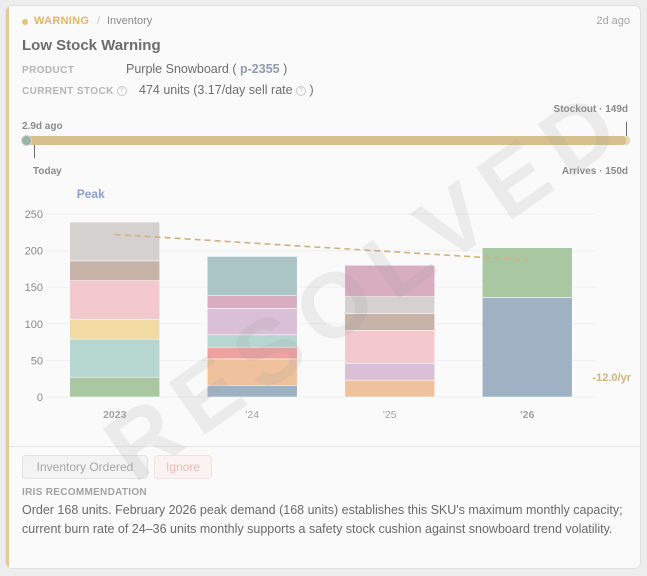  What do you see at coordinates (130, 21) in the screenshot?
I see `category-label: Inventory` at bounding box center [130, 21].